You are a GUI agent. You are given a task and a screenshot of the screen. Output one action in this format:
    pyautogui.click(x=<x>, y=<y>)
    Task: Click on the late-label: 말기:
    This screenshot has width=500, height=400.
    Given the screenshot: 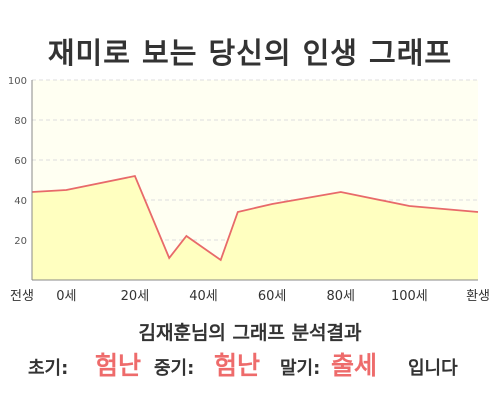 What is the action you would take?
    pyautogui.click(x=300, y=368)
    